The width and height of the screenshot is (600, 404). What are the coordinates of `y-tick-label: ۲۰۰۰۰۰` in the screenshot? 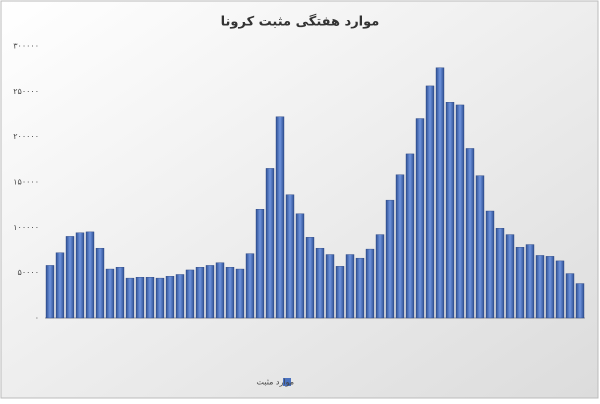 It's located at (26, 136).